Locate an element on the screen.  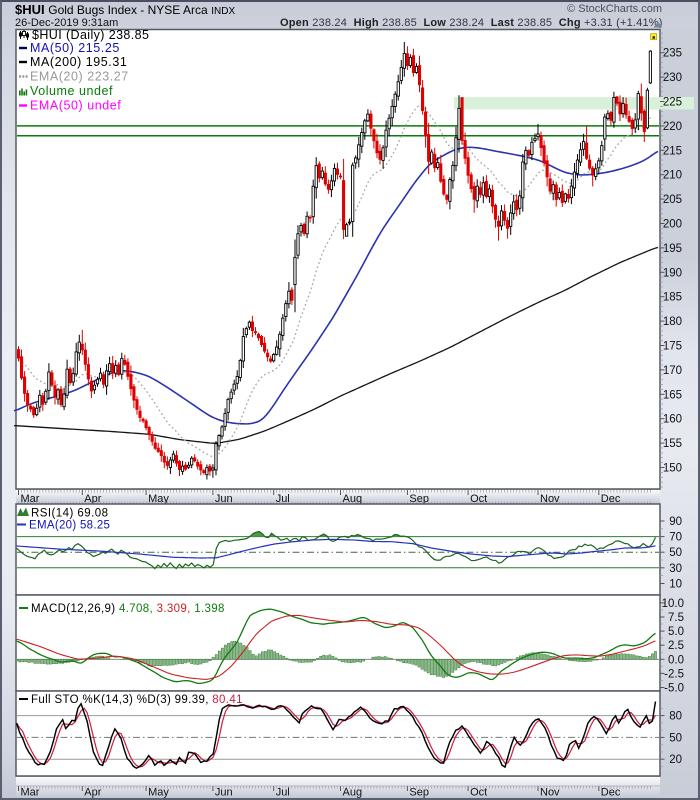
svg-text:Full STO %K(14,3) %D(3) 99.39,: Full STO %K(14,3) %D(3) 99.39, 80.41 is located at coordinates (137, 700).